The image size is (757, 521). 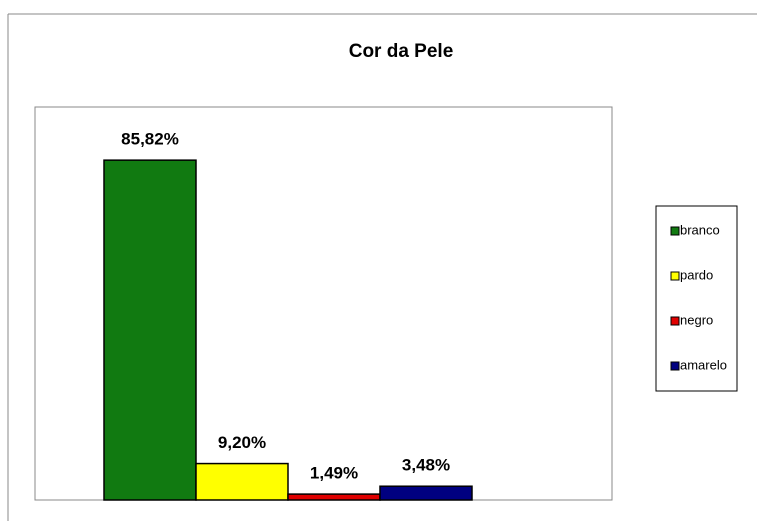 What do you see at coordinates (334, 473) in the screenshot?
I see `data-label: 1,49%` at bounding box center [334, 473].